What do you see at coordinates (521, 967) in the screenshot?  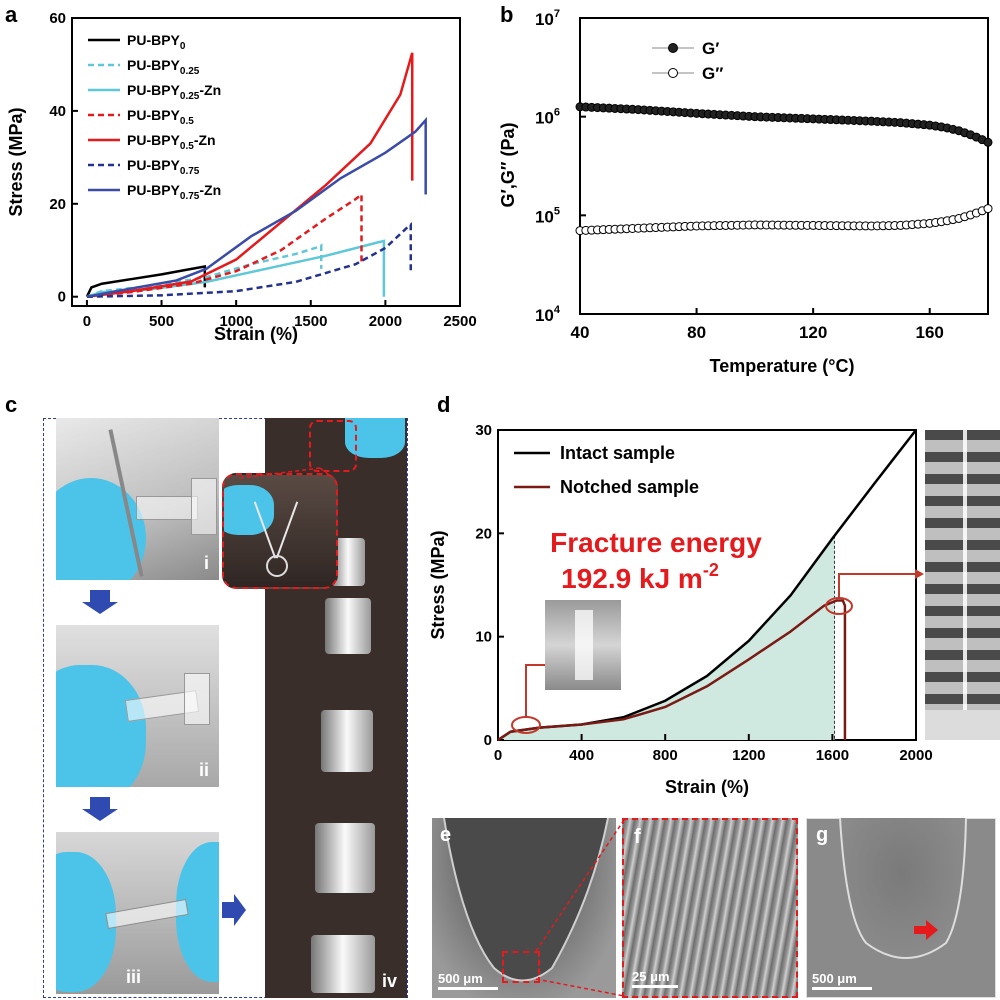 I see `sem-e-zoom-box` at bounding box center [521, 967].